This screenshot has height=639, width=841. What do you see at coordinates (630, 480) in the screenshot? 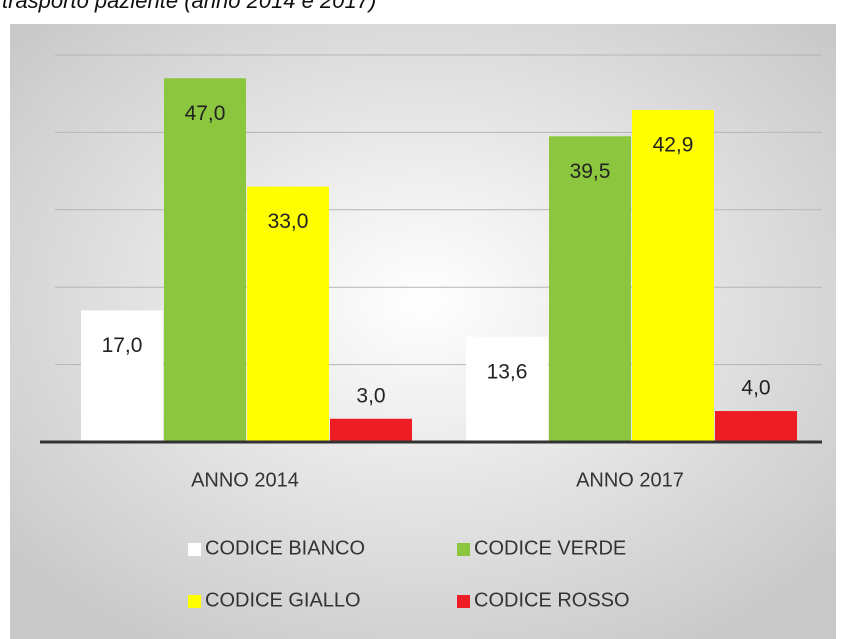
I see `x-tick-label: ANNO 2017` at bounding box center [630, 480].